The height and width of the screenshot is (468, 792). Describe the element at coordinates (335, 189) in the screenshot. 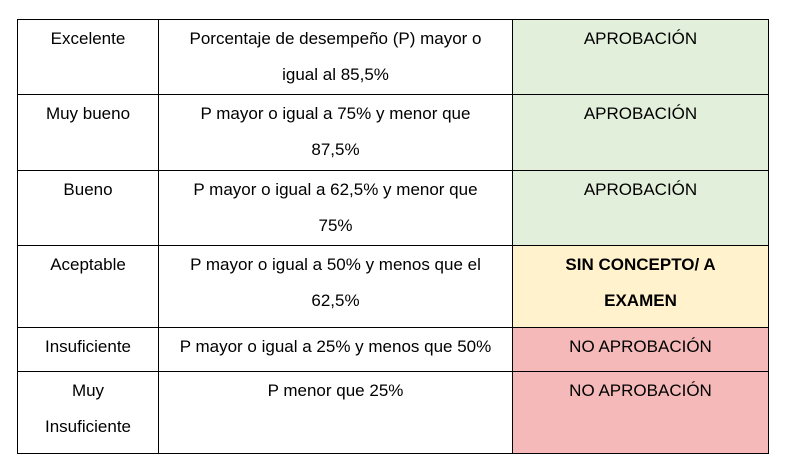

I see `criterion-line: P mayor o igual a 62,5% y menor que` at that location.